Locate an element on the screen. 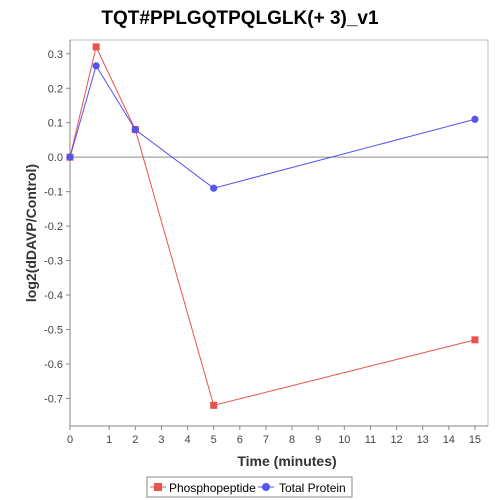 This screenshot has height=500, width=500. x-tick-label: 14 is located at coordinates (449, 440).